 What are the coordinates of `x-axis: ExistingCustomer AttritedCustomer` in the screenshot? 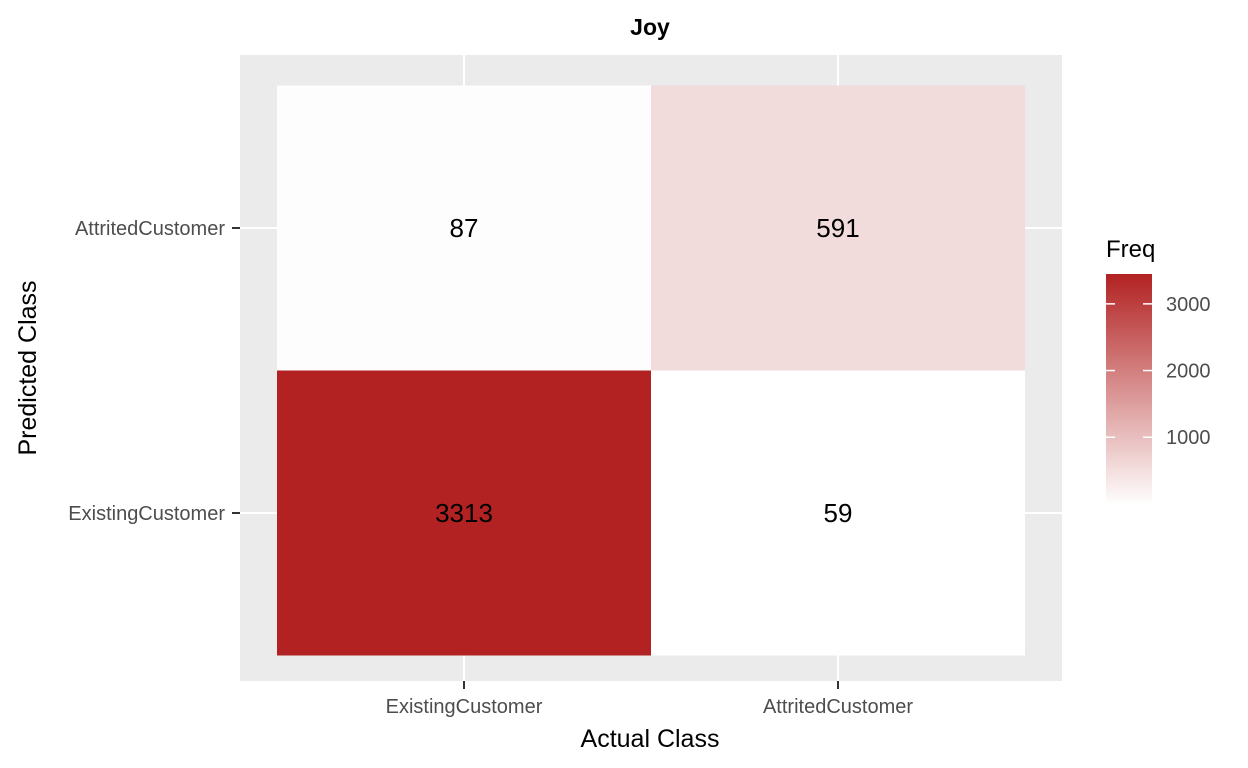 It's located at (649, 699).